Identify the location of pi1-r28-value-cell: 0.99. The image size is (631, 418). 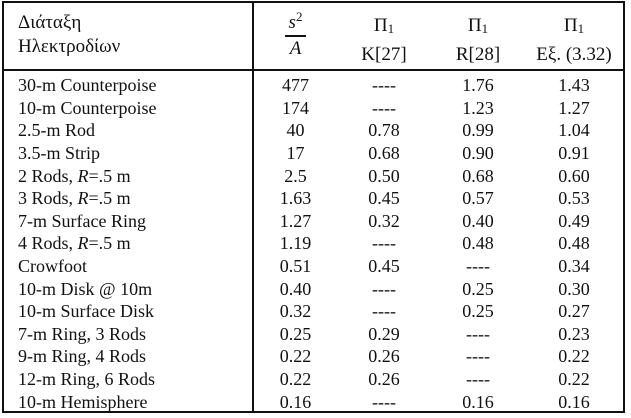
(478, 130).